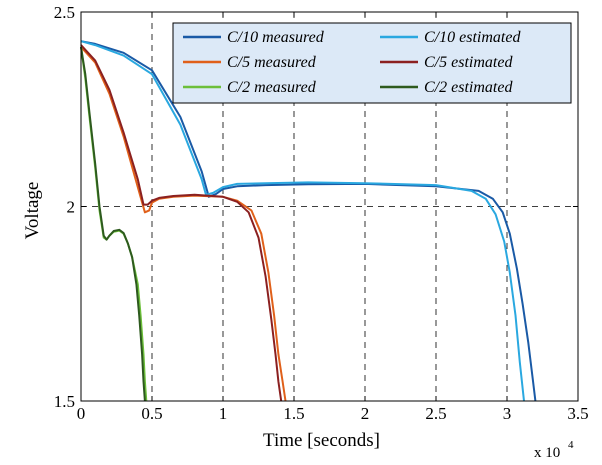 The width and height of the screenshot is (602, 465). I want to click on x-tick-label: 1.5, so click(293, 413).